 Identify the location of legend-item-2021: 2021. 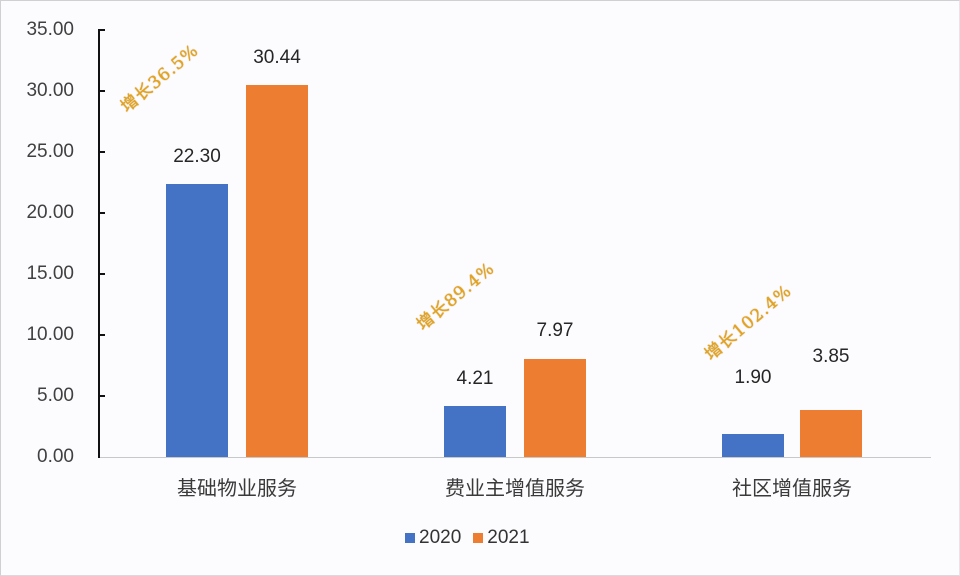
(501, 538).